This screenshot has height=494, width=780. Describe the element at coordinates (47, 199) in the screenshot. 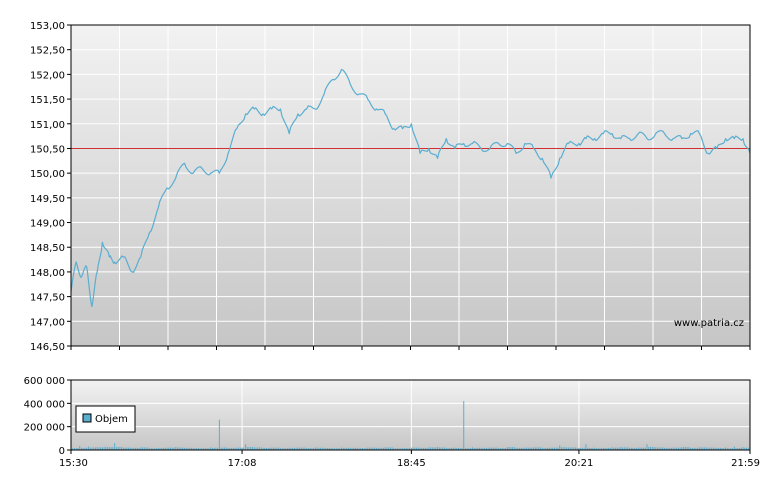

I see `price-y-tick-label: 149,50` at that location.